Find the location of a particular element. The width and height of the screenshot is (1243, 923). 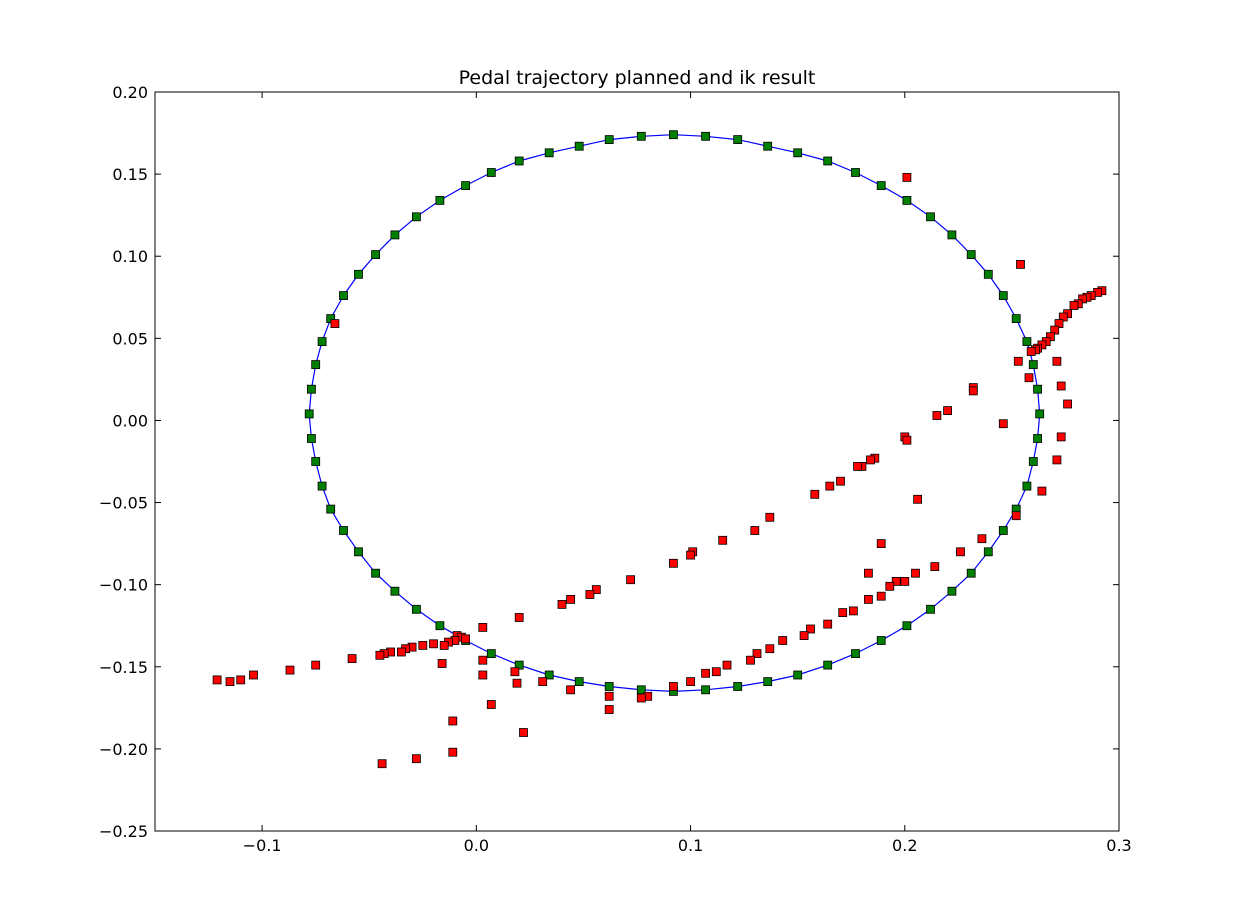

y-tick-label: −0.25 is located at coordinates (123, 831).